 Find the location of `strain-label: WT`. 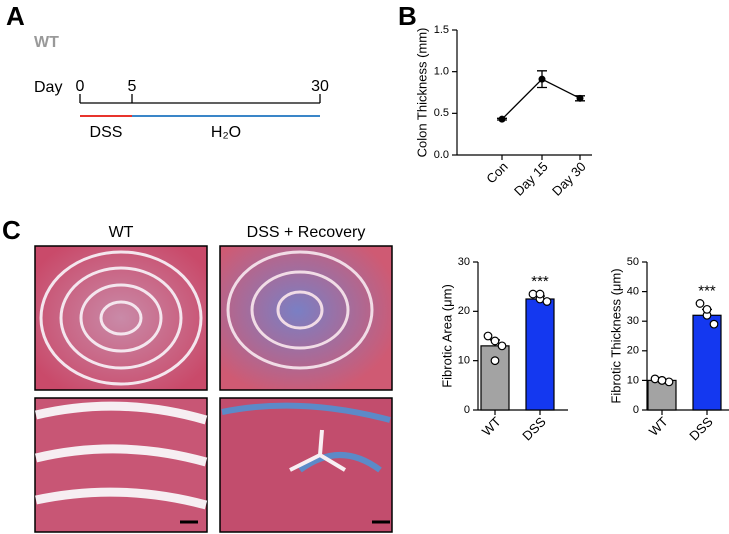

strain-label: WT is located at coordinates (46, 42).